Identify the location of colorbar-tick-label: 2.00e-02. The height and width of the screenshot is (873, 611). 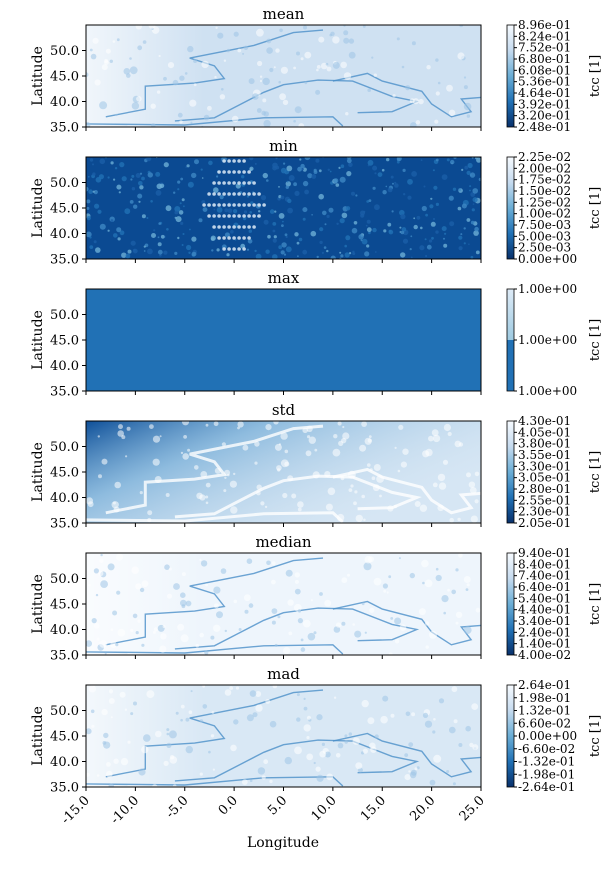
(544, 168).